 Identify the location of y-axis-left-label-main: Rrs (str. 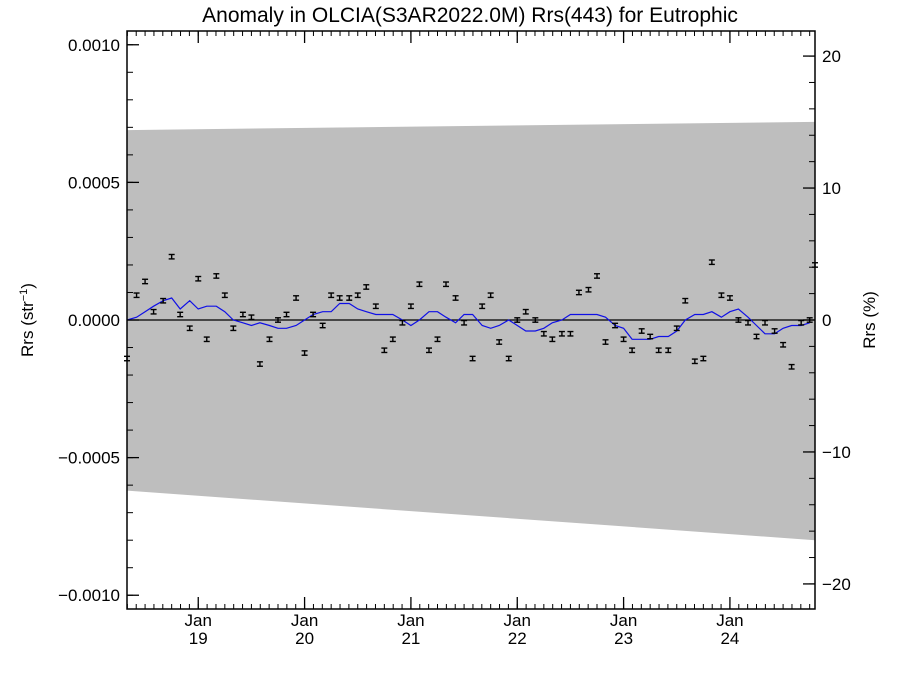
(27, 329).